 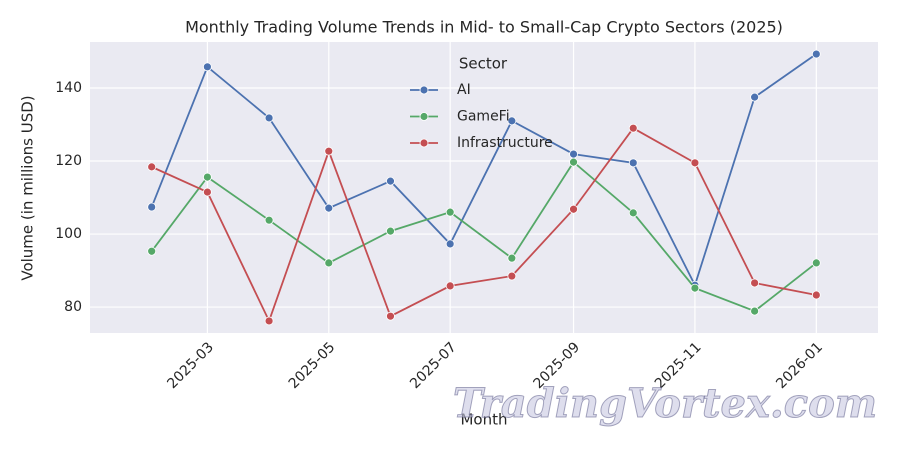 I want to click on y-tick-label: 100, so click(x=68, y=234).